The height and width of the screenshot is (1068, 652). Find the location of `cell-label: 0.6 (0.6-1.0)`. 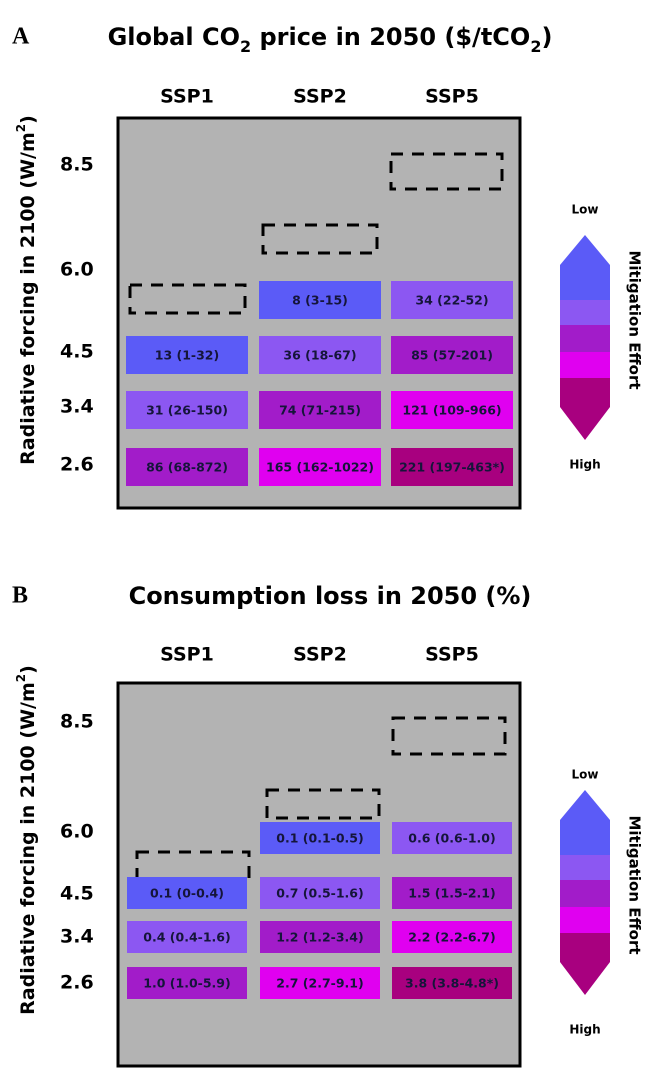

cell-label: 0.6 (0.6-1.0) is located at coordinates (451, 838).